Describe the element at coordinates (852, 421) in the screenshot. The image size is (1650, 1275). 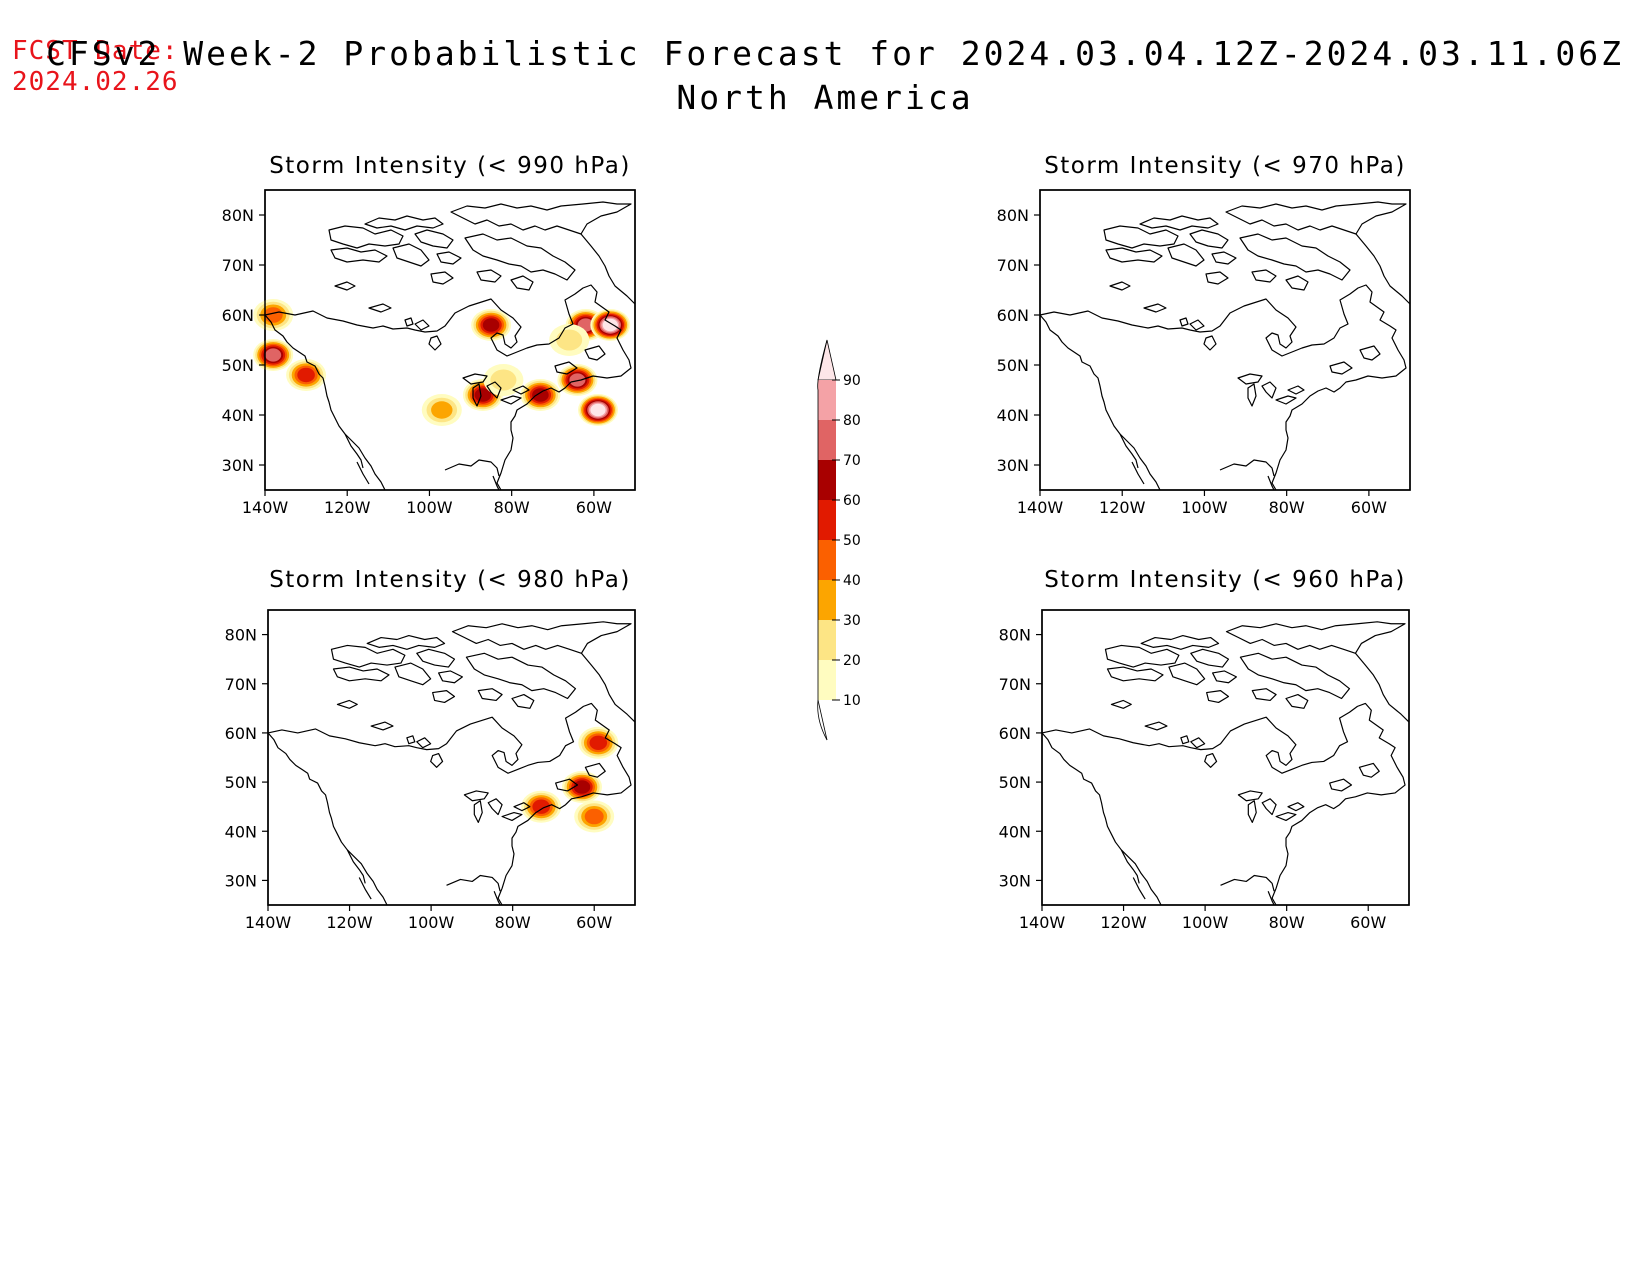
I see `colorbar-tick-label: 80` at that location.